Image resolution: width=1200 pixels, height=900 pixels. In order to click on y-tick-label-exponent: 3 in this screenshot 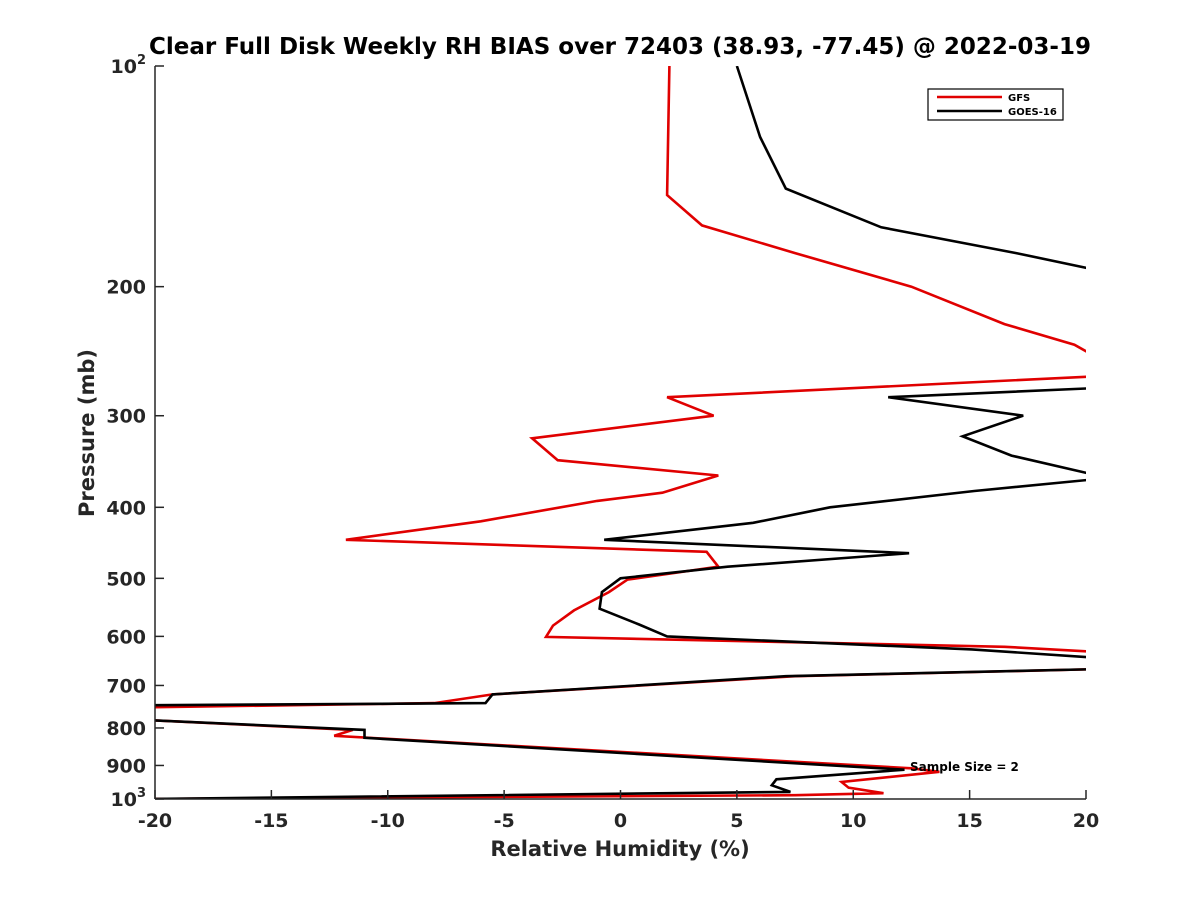, I will do `click(141, 793)`.